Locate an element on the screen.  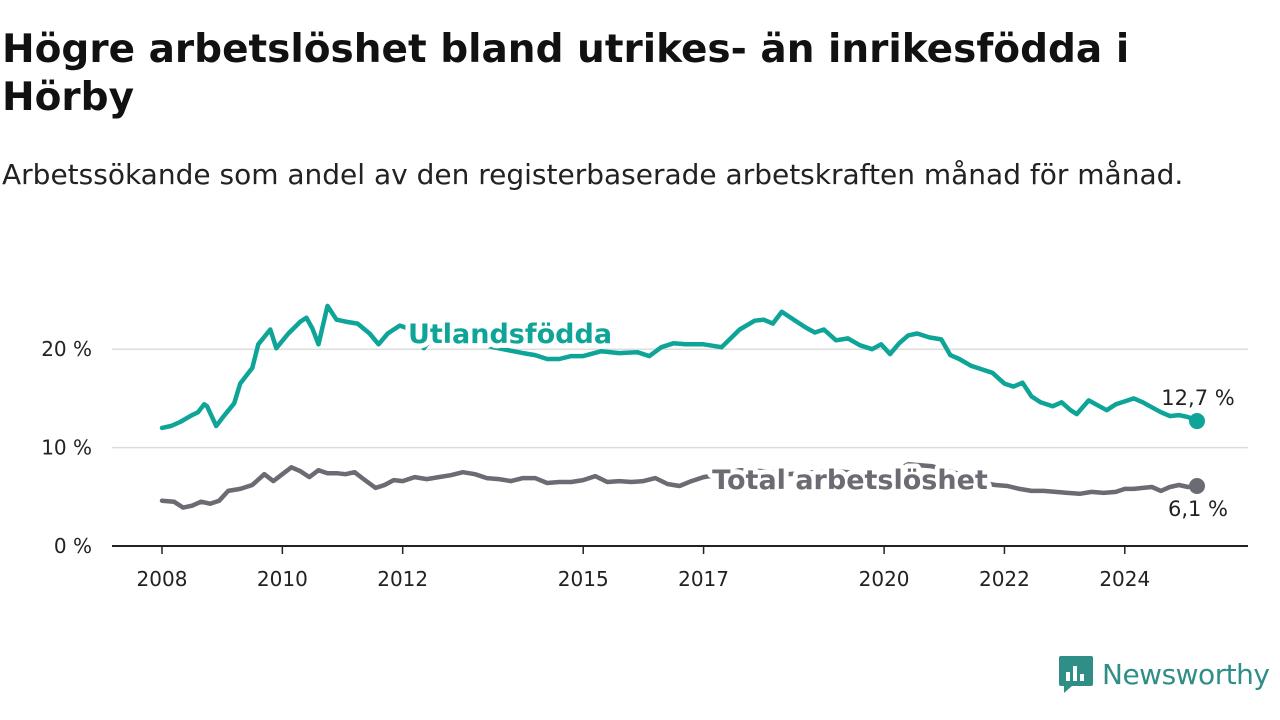
y-tick-label: 10 % is located at coordinates (66, 448).